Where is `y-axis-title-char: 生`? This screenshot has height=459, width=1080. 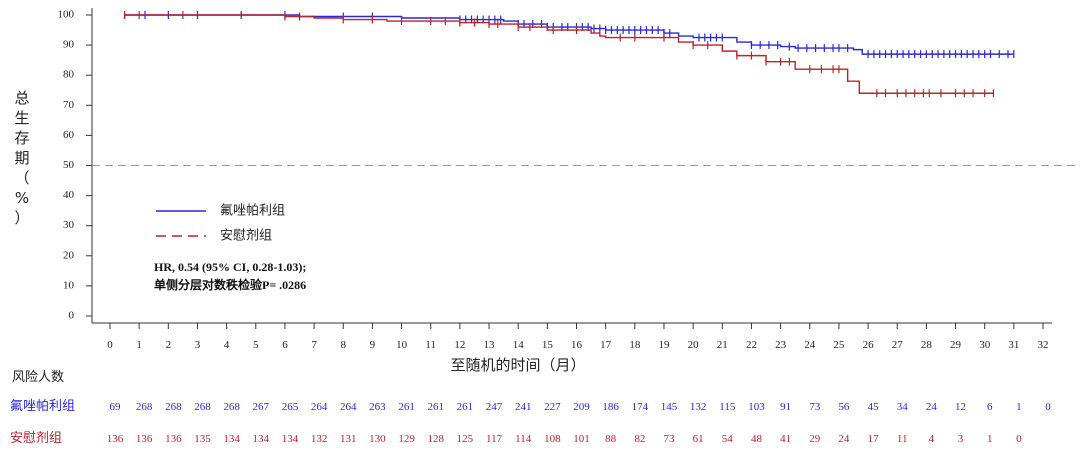 y-axis-title-char: 生 is located at coordinates (21, 118).